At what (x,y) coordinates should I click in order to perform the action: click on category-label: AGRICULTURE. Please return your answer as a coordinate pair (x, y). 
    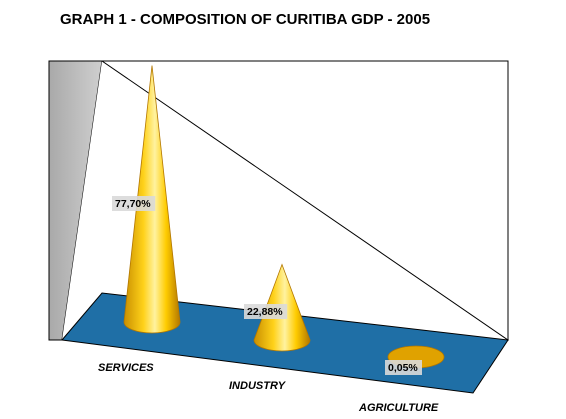
    Looking at the image, I should click on (398, 408).